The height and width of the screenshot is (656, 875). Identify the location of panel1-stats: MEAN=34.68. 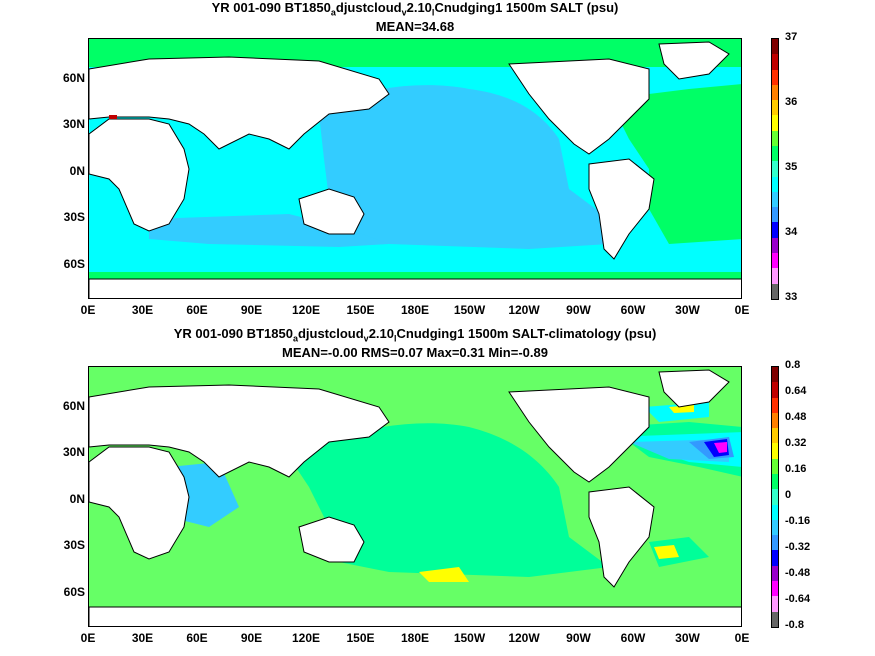
(415, 26).